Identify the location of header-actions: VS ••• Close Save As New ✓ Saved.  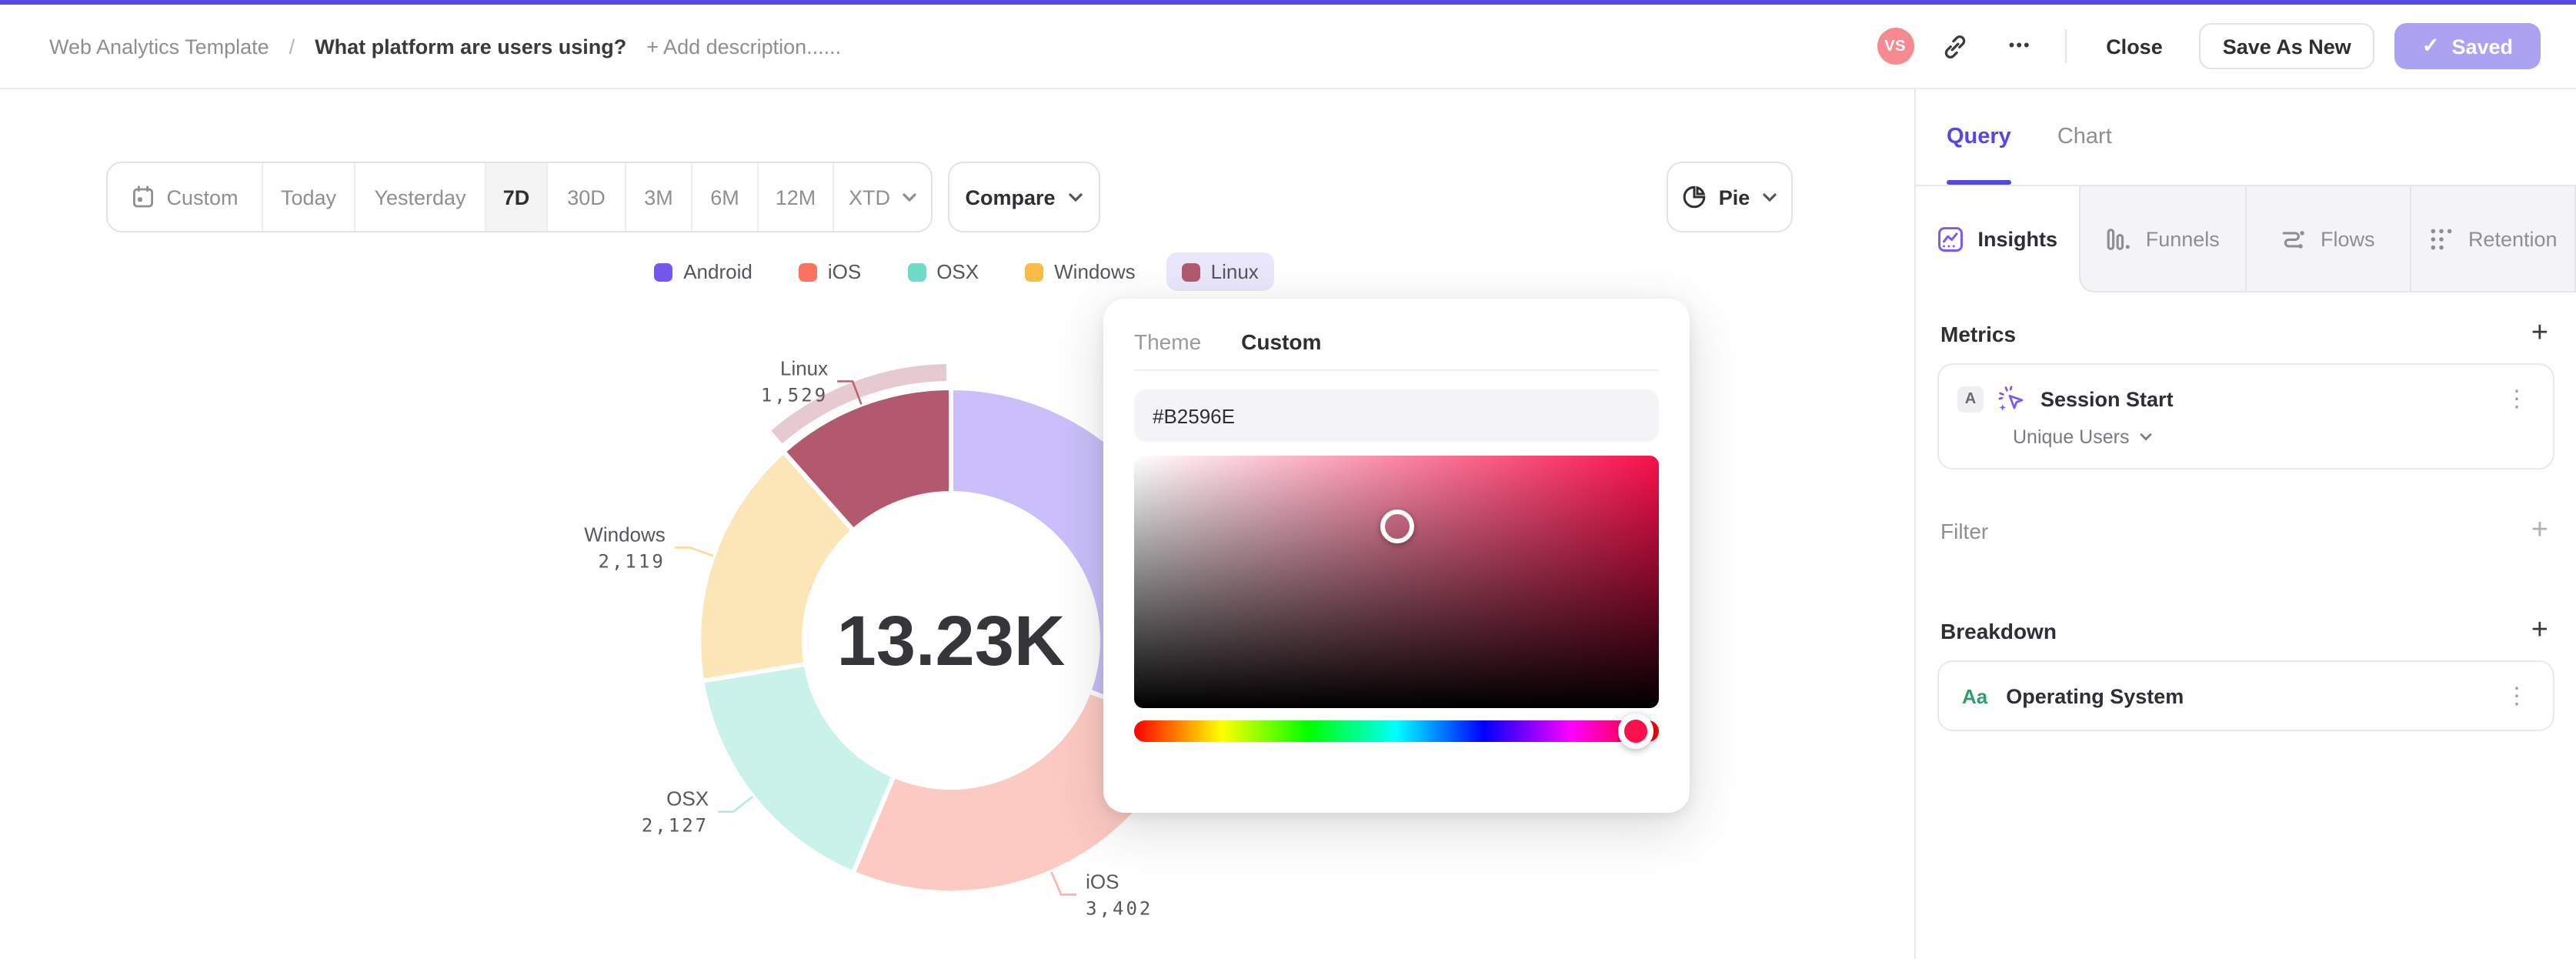
(2227, 46).